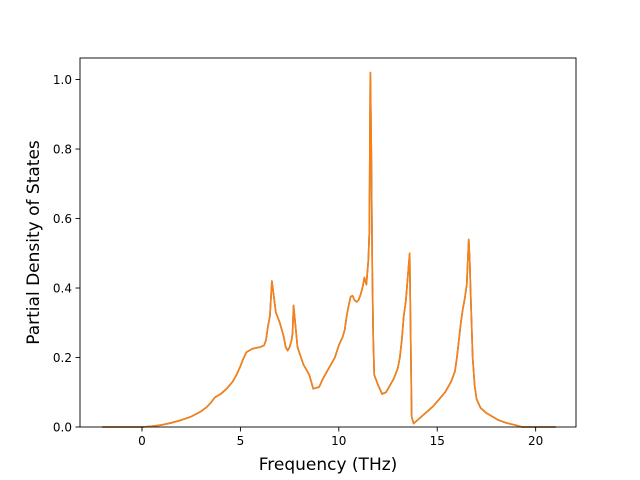  I want to click on x-tick-label: 20, so click(535, 441).